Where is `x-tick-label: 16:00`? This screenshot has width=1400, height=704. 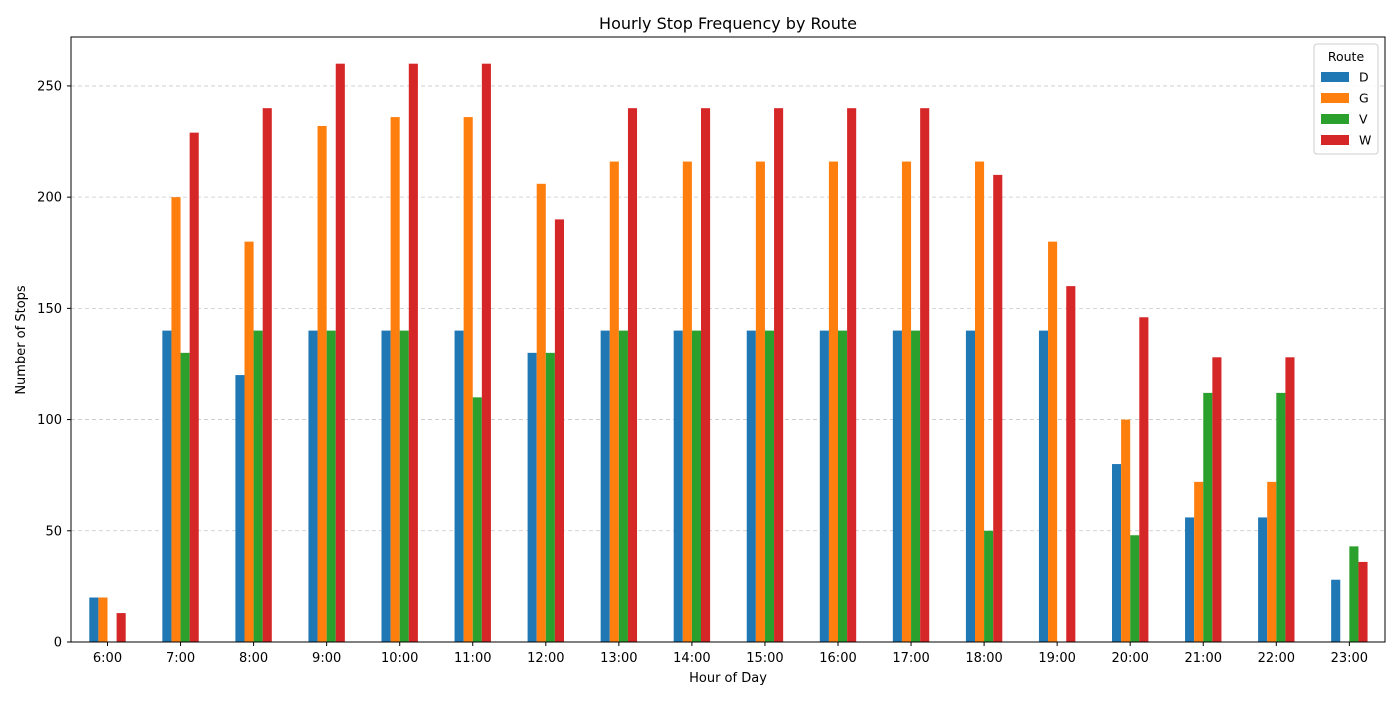
x-tick-label: 16:00 is located at coordinates (837, 658).